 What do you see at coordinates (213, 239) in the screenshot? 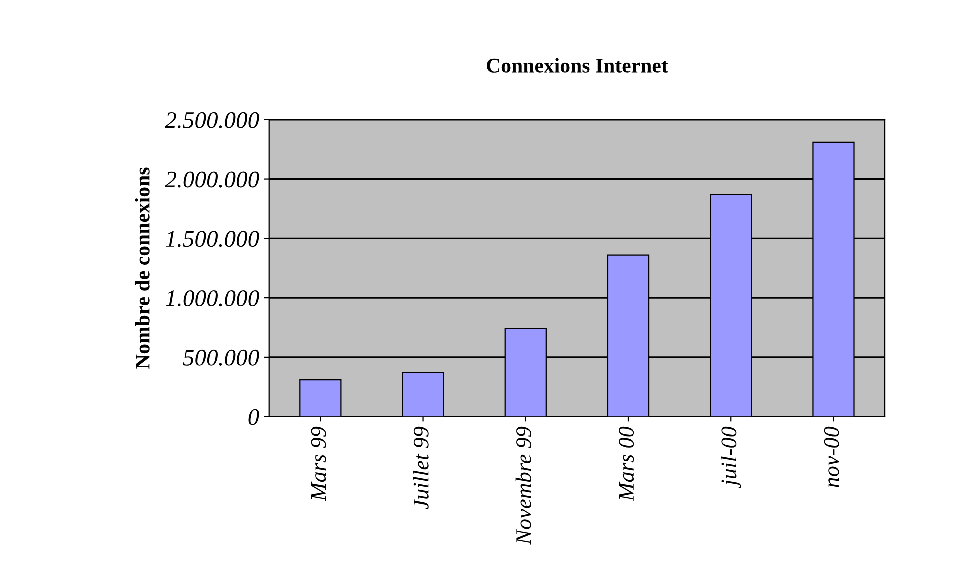
I see `y-tick-label: 1.500.000` at bounding box center [213, 239].